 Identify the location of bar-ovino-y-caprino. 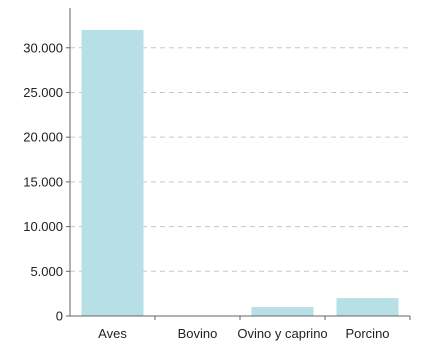
(282, 311).